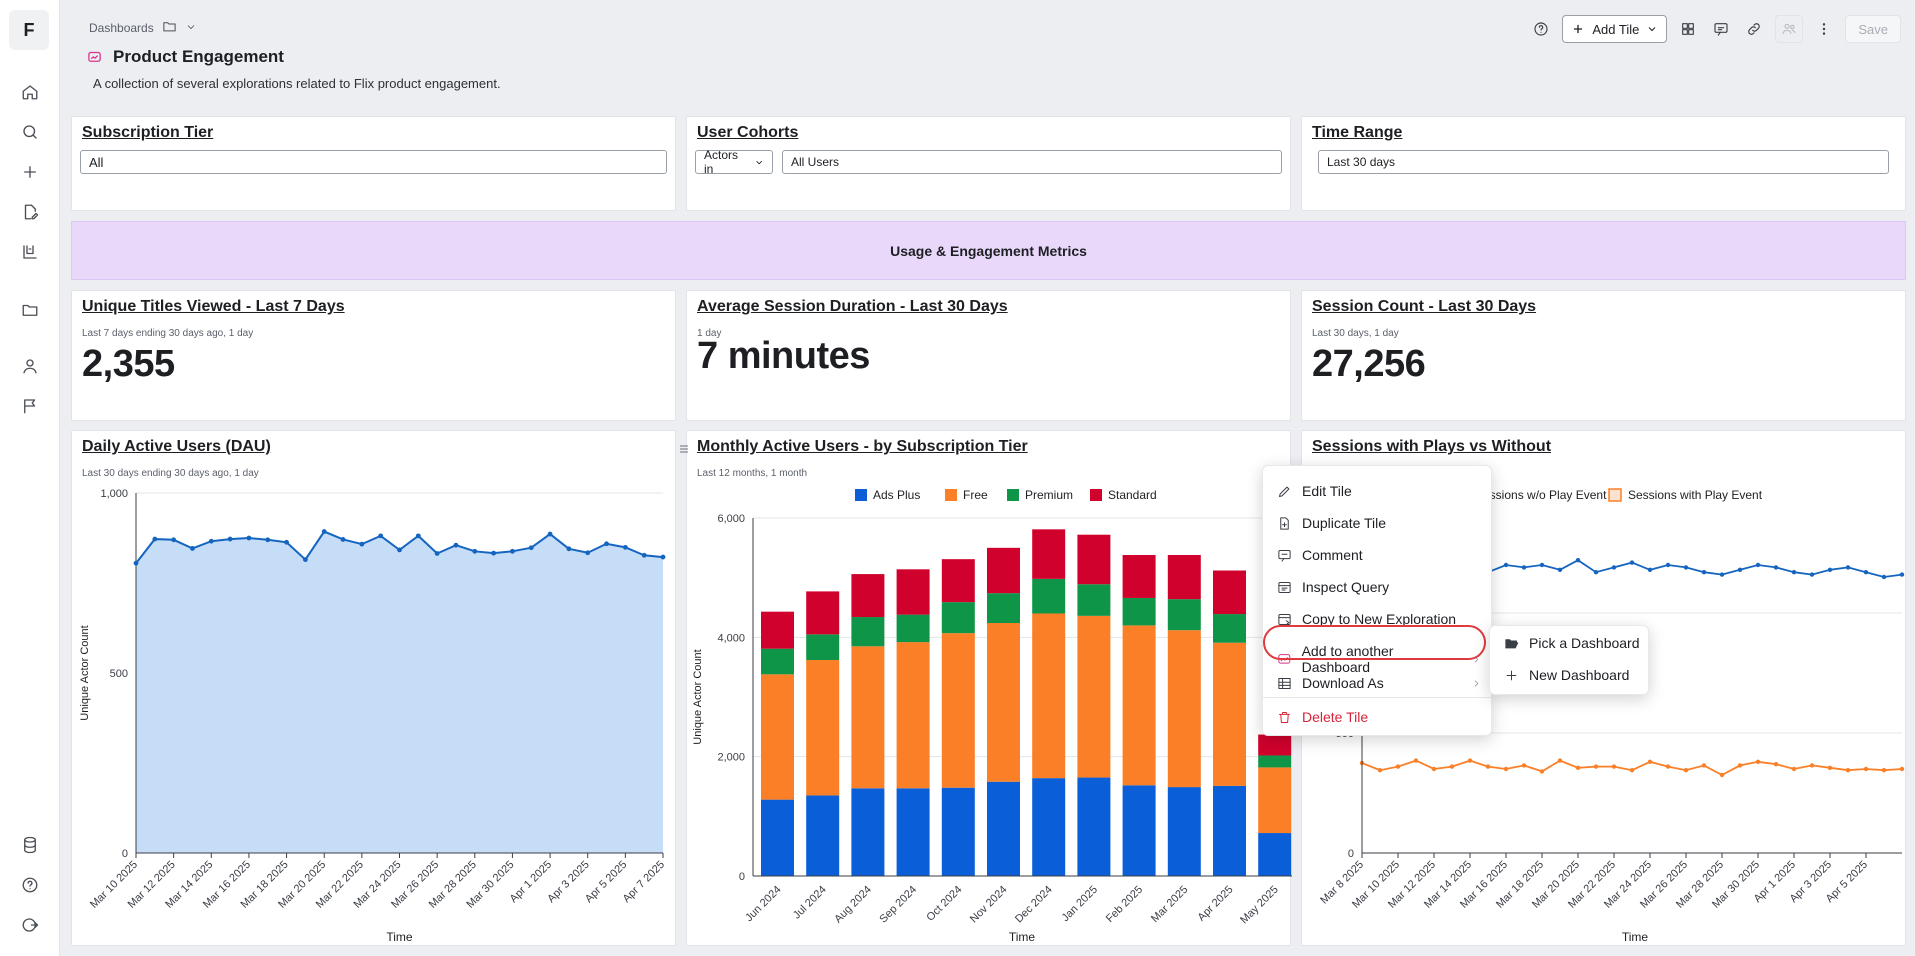 The height and width of the screenshot is (956, 1915). What do you see at coordinates (748, 132) in the screenshot?
I see `filter-title: User Cohorts` at bounding box center [748, 132].